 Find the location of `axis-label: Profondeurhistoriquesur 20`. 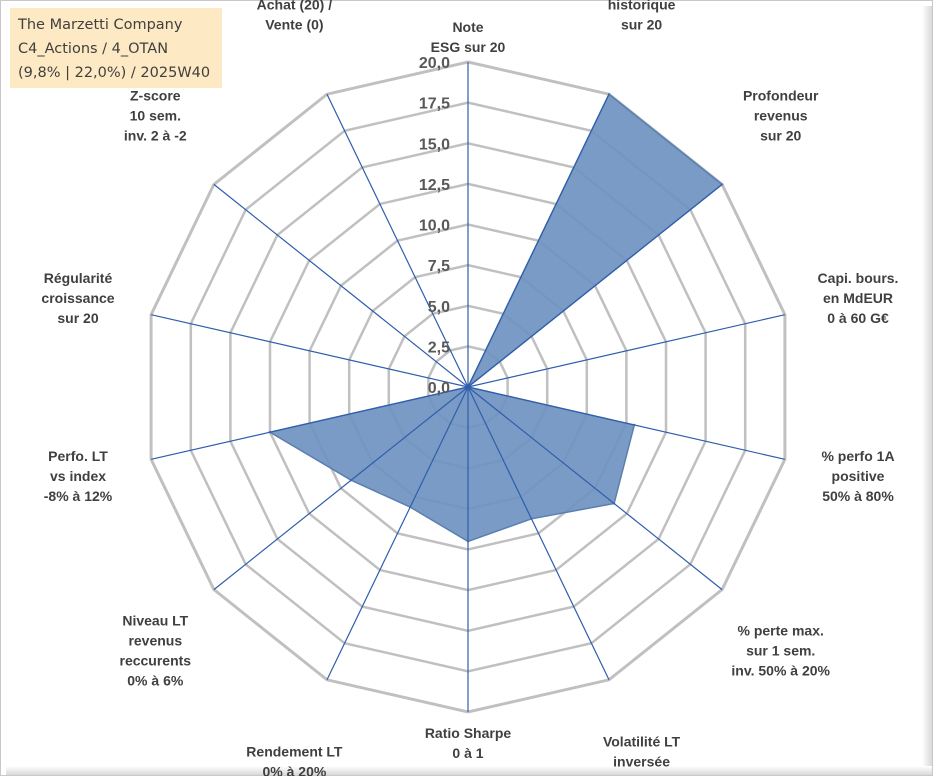

axis-label: Profondeurhistoriquesur 20 is located at coordinates (642, 16).